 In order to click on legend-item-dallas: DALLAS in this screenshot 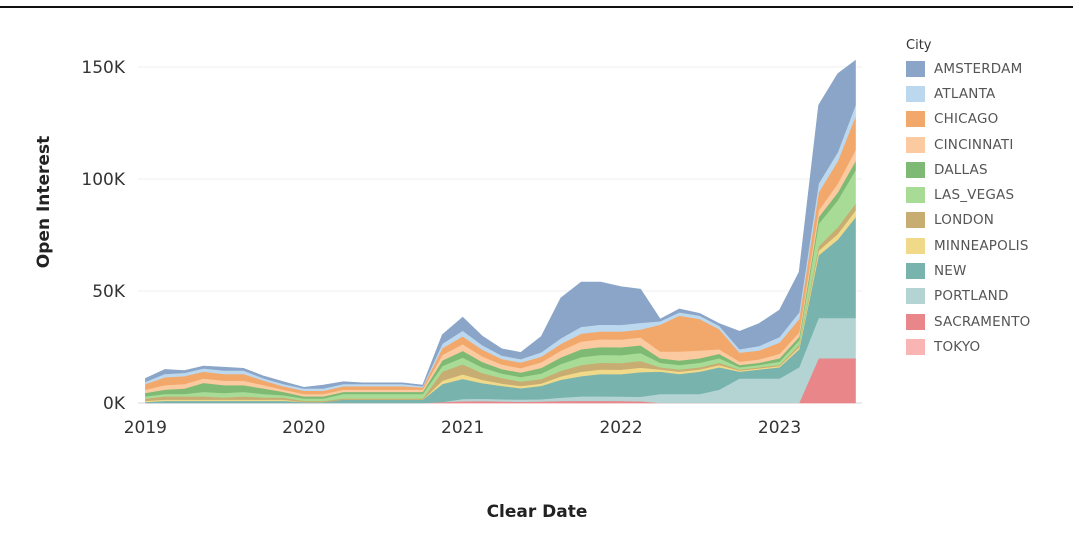, I will do `click(986, 169)`.